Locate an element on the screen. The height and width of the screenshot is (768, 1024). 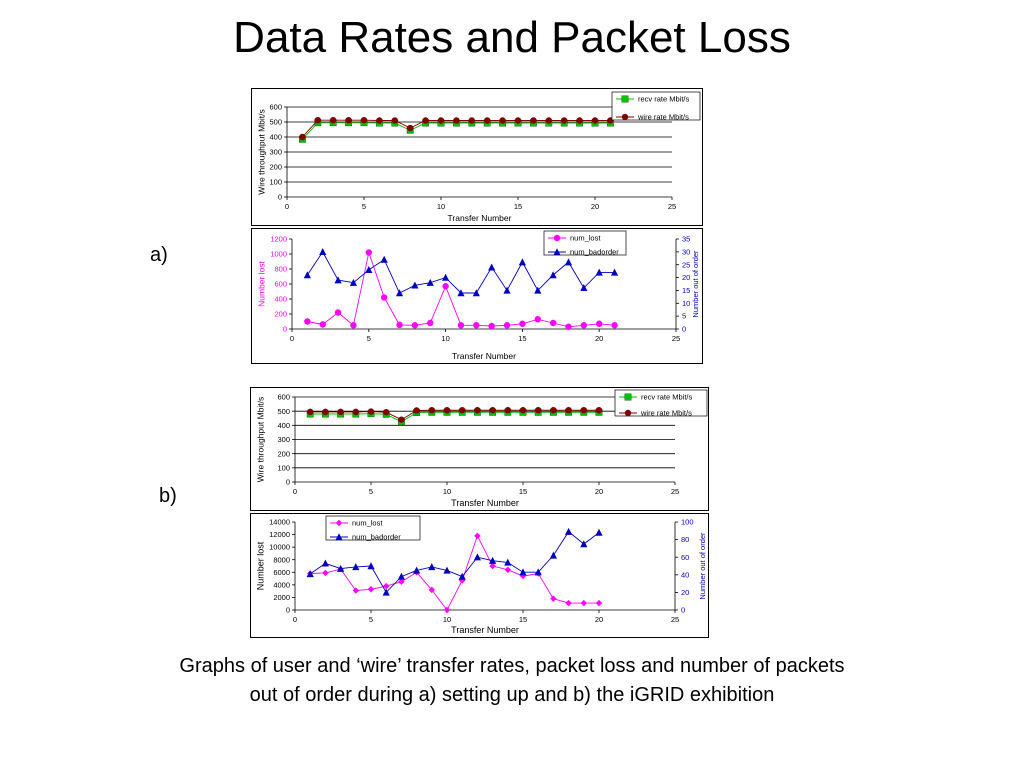
a-loss-y-tick-label: 800 is located at coordinates (280, 269).